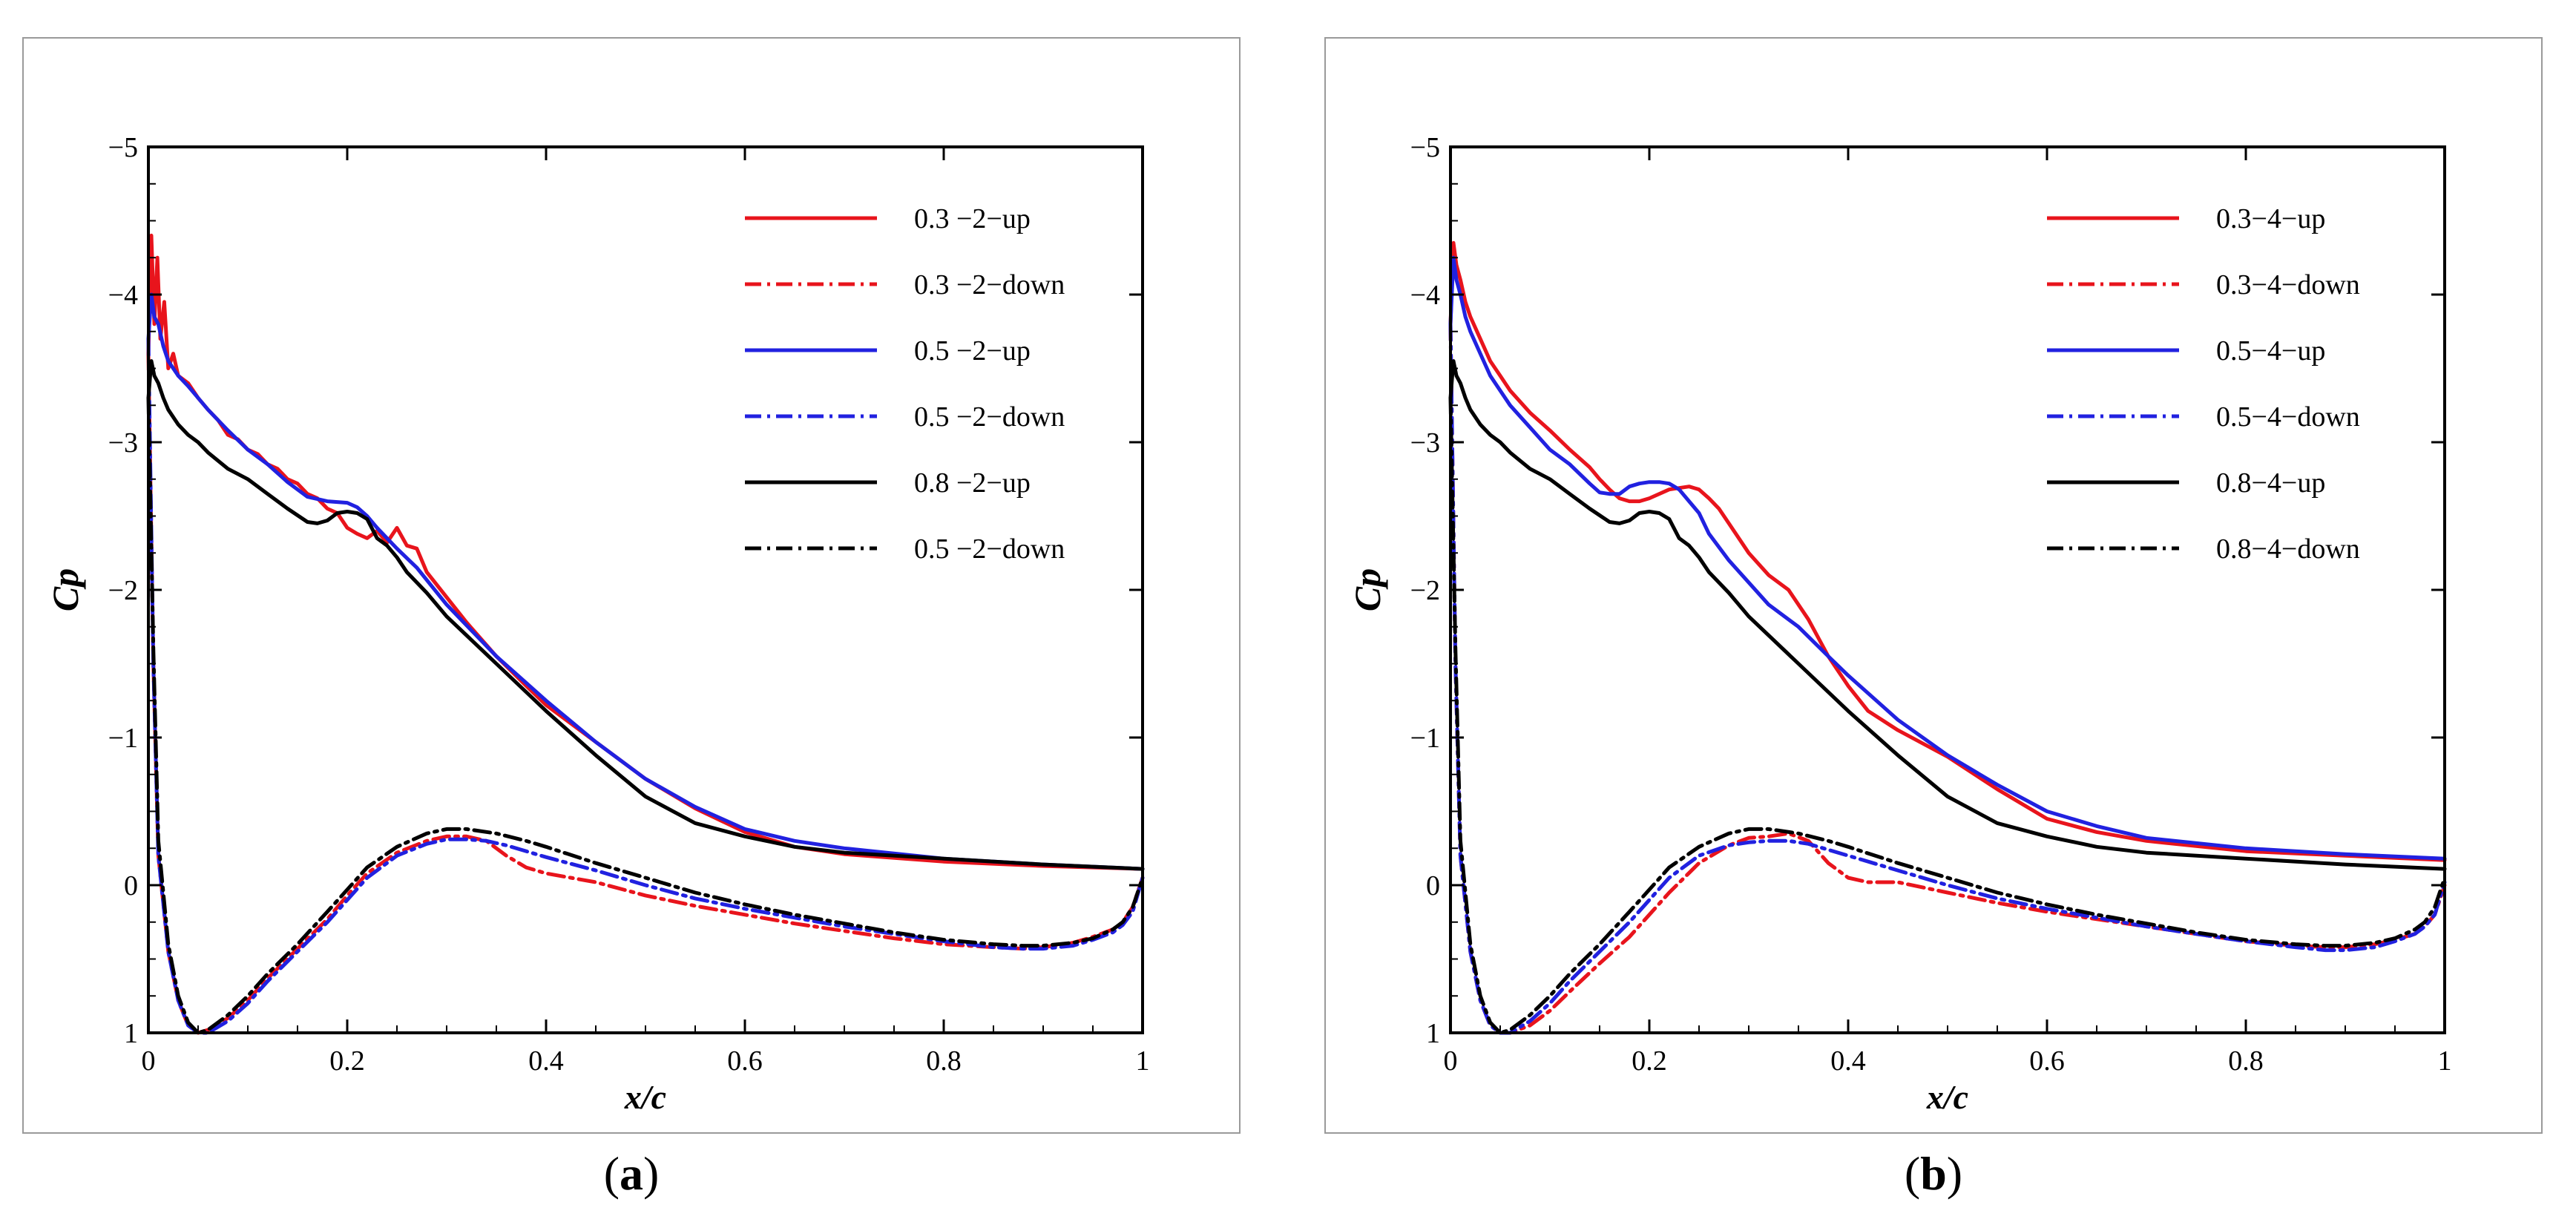  Describe the element at coordinates (2270, 483) in the screenshot. I see `legend-label-4: 0.8−4−up` at that location.